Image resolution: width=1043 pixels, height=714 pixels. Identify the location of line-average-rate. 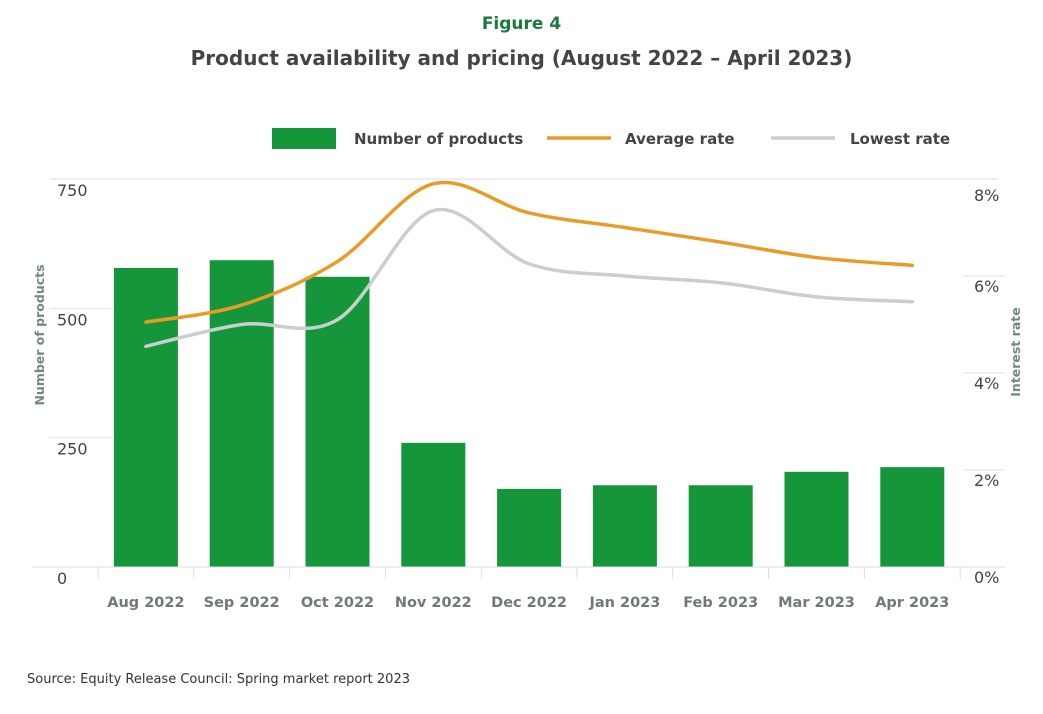
(529, 252).